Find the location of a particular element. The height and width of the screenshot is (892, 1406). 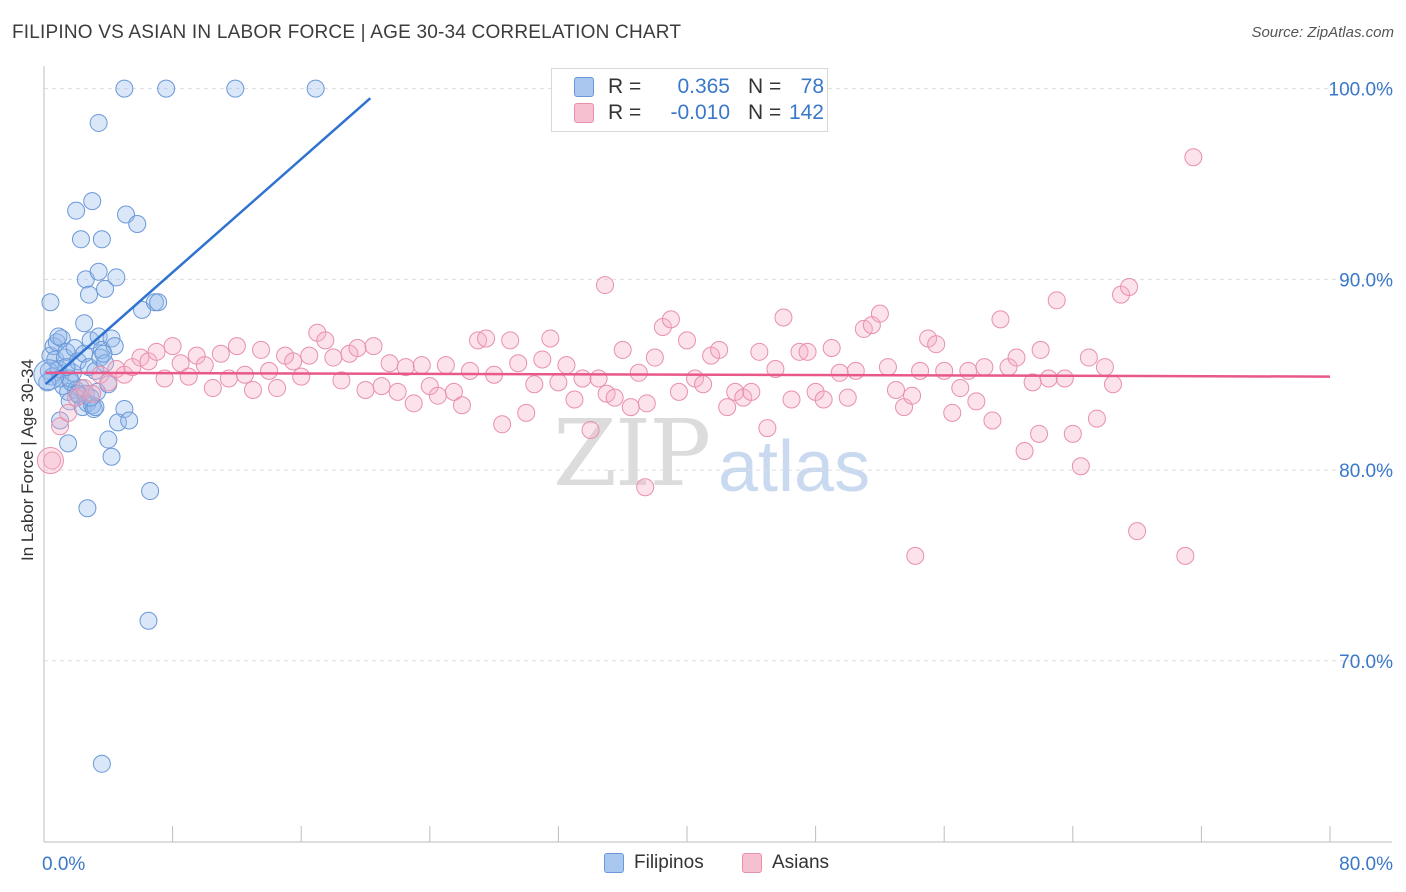

watermark-zip: ZIP is located at coordinates (632, 453).